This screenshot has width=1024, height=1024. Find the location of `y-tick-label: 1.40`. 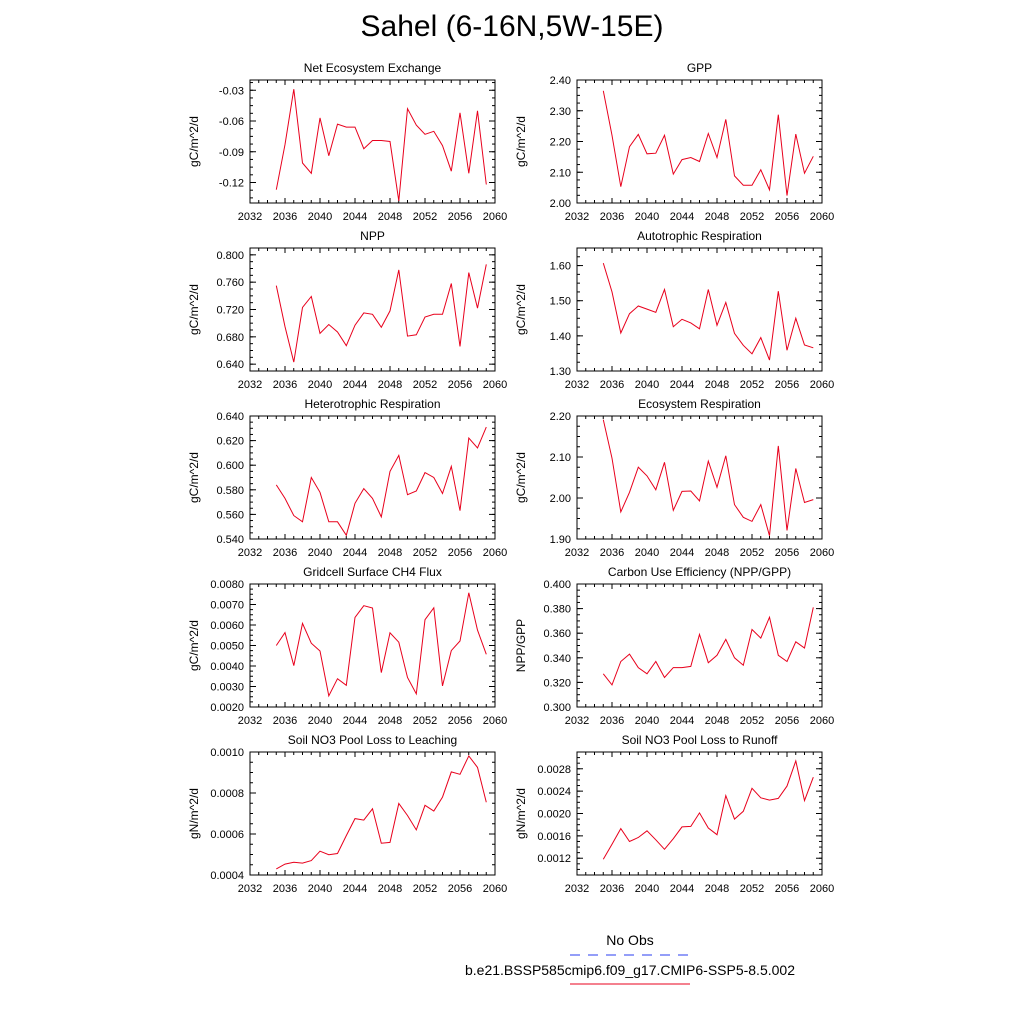

y-tick-label: 1.40 is located at coordinates (560, 337).